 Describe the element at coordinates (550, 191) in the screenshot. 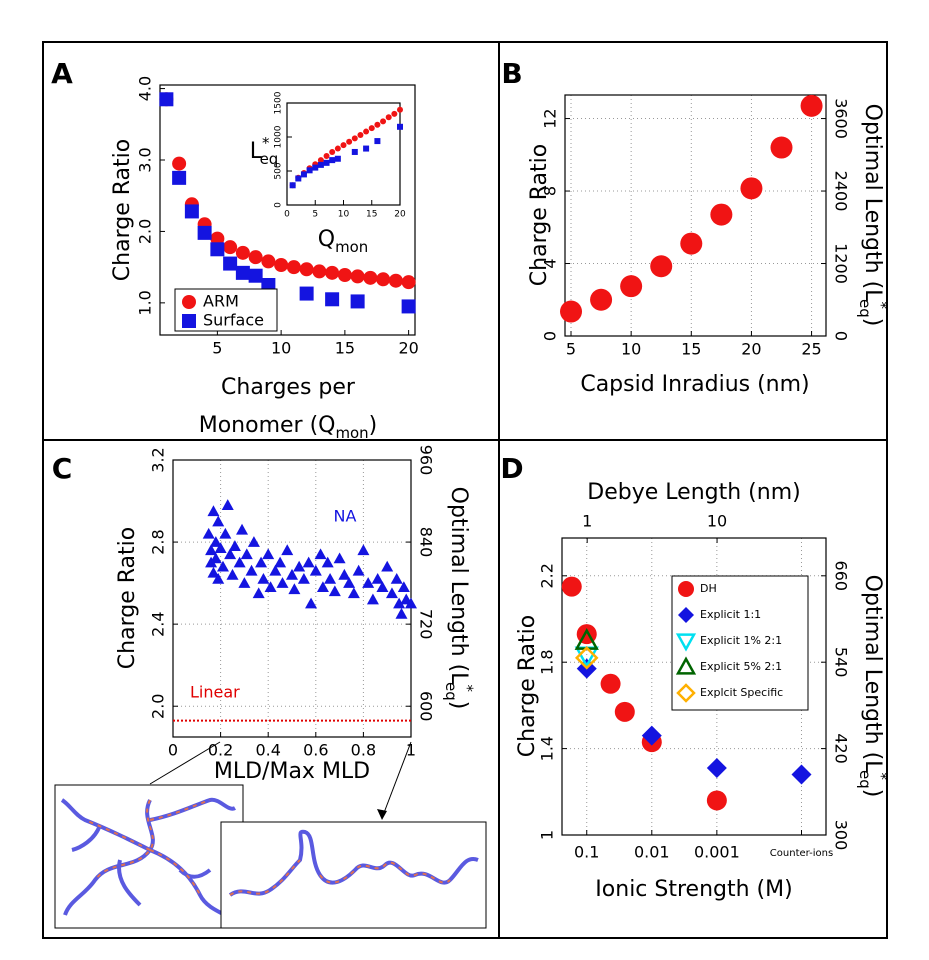

I see `y-tick-label: 8` at that location.